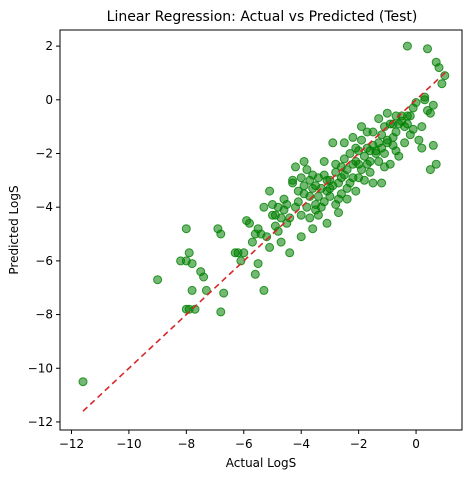  What do you see at coordinates (14, 229) in the screenshot?
I see `y-axis-label: Predicted LogS` at bounding box center [14, 229].